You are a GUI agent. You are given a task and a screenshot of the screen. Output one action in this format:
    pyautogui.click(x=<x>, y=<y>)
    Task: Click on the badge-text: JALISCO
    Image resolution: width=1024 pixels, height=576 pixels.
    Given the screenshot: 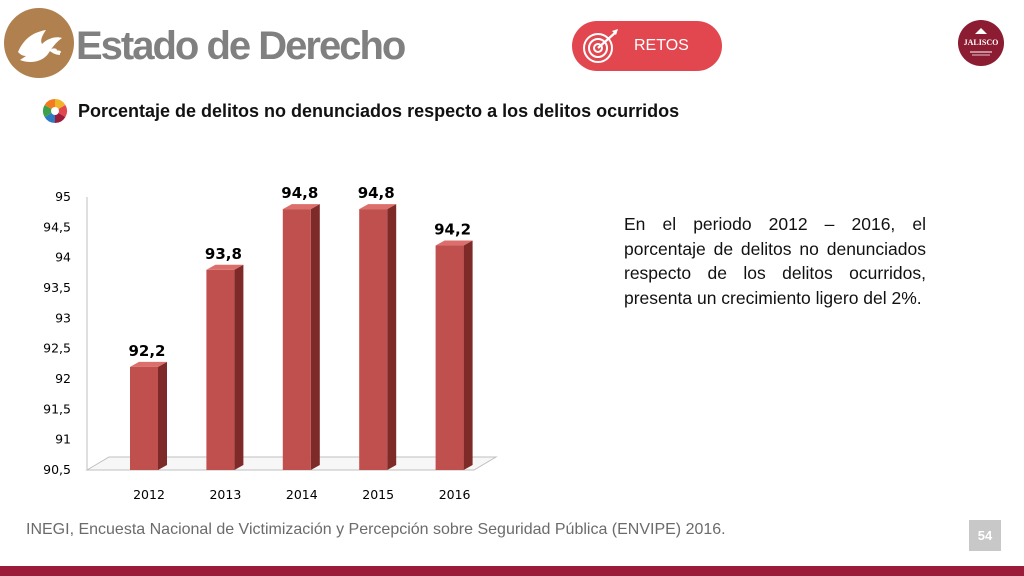 What is the action you would take?
    pyautogui.click(x=981, y=42)
    